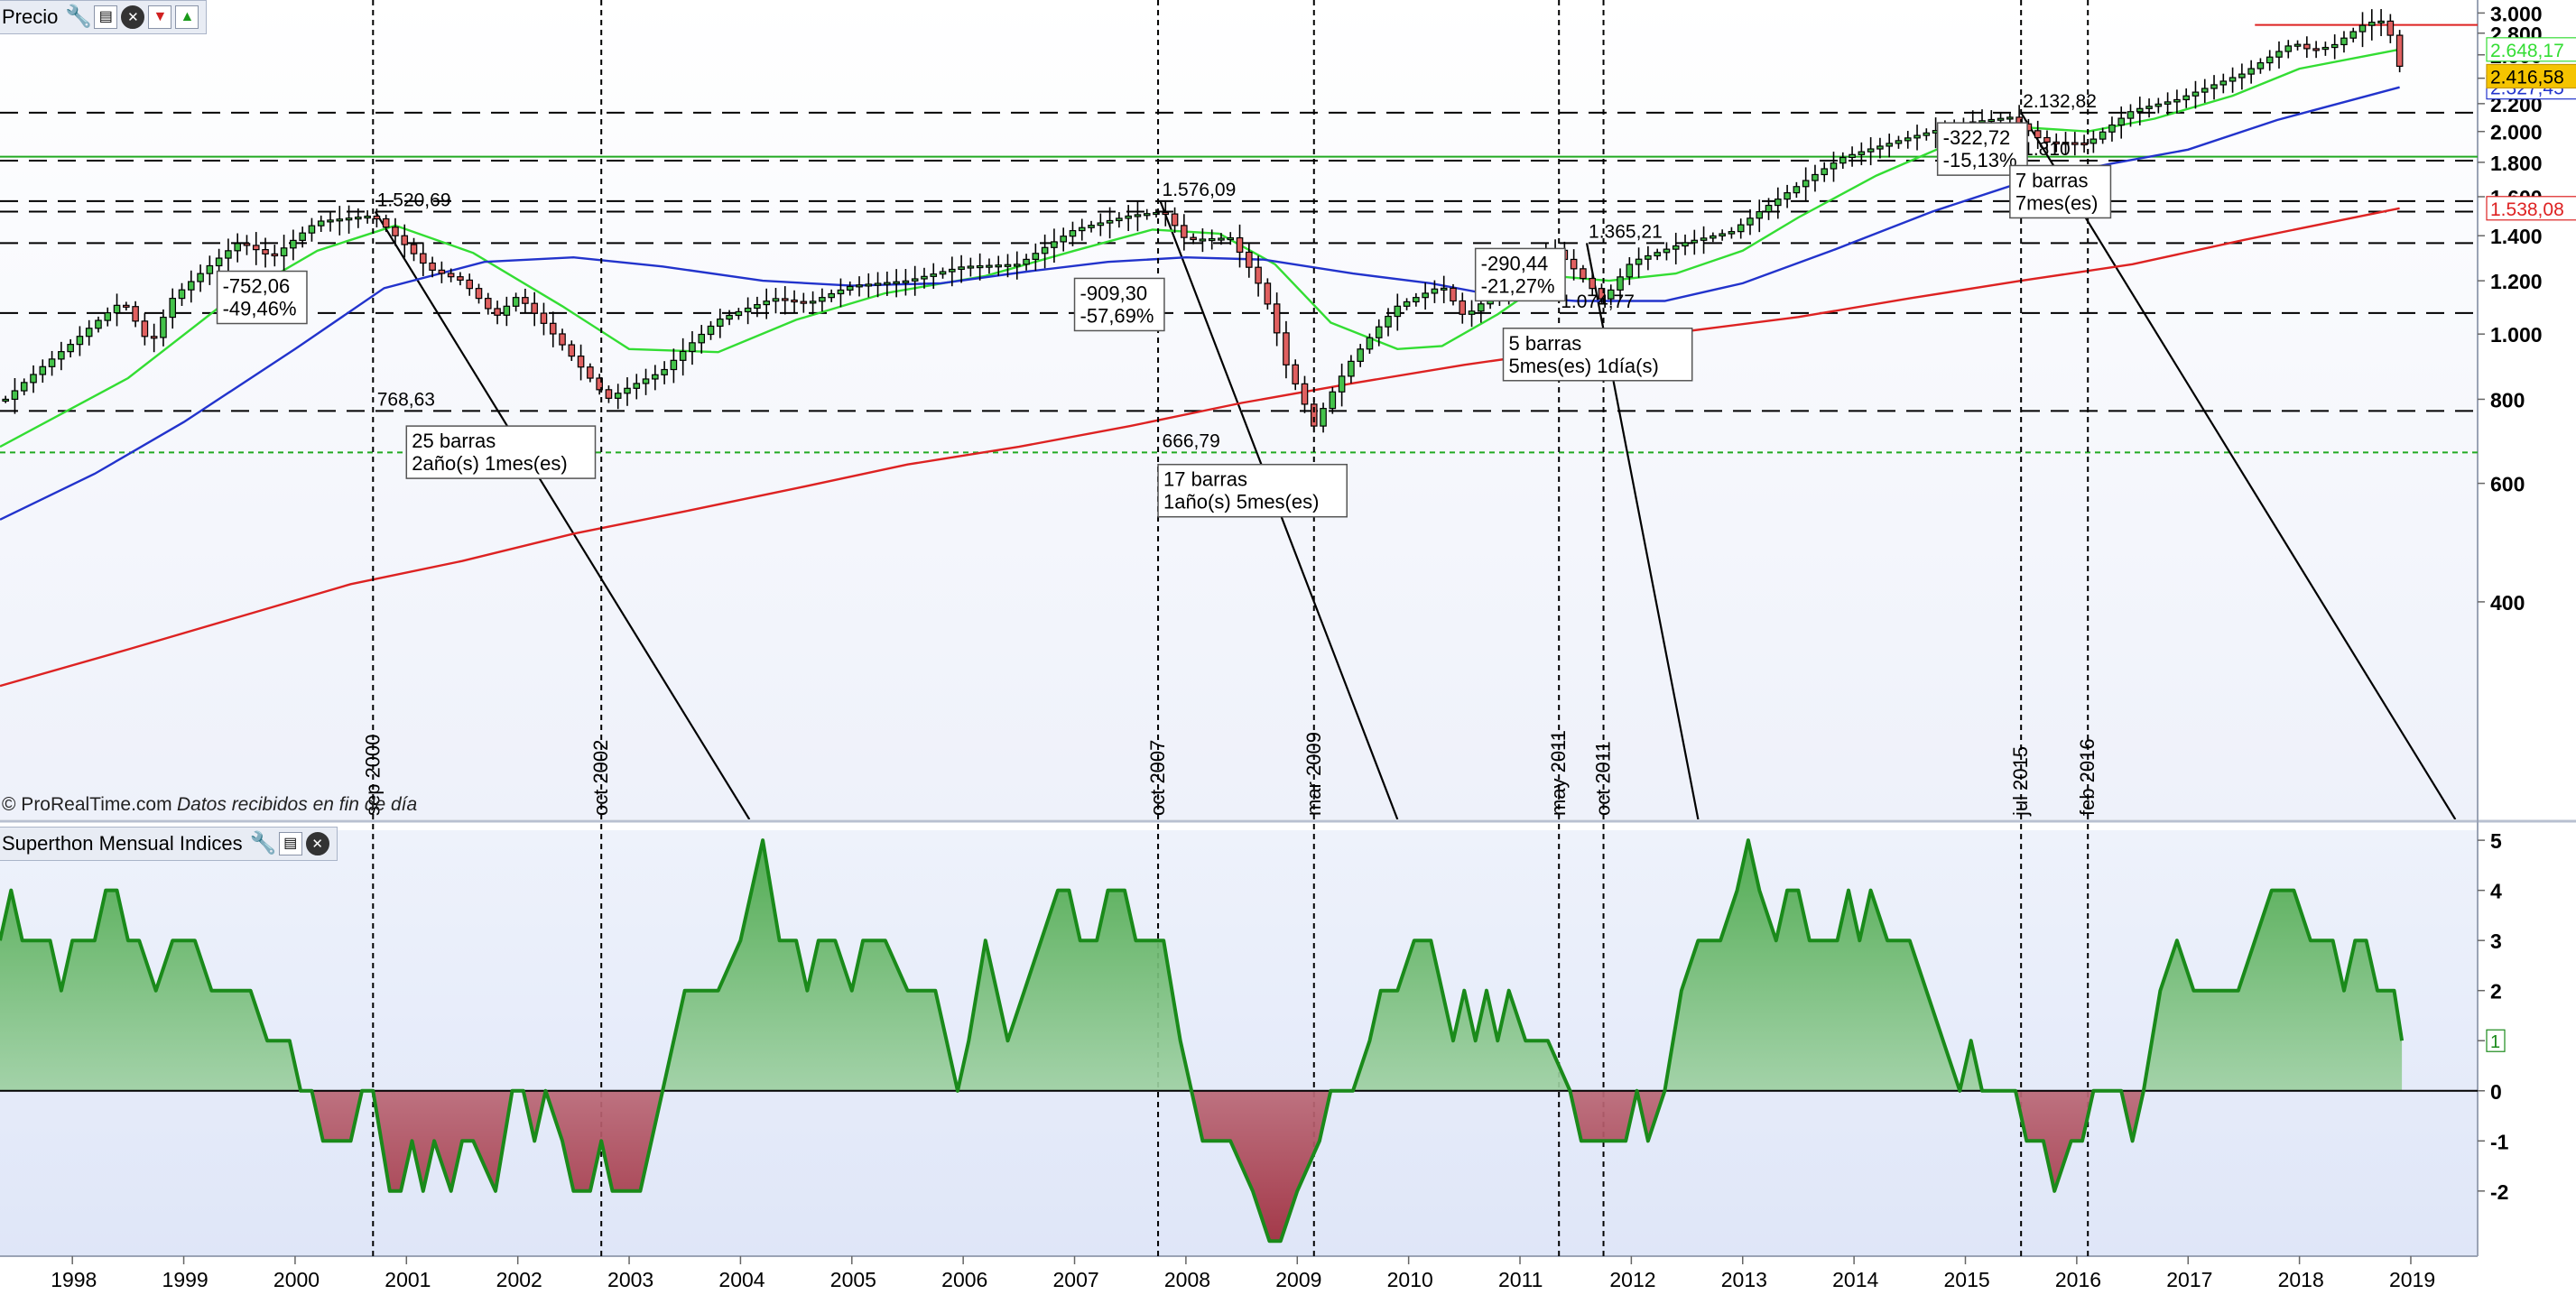  I want to click on annotation-text-7-0: 7 barras, so click(2052, 180).